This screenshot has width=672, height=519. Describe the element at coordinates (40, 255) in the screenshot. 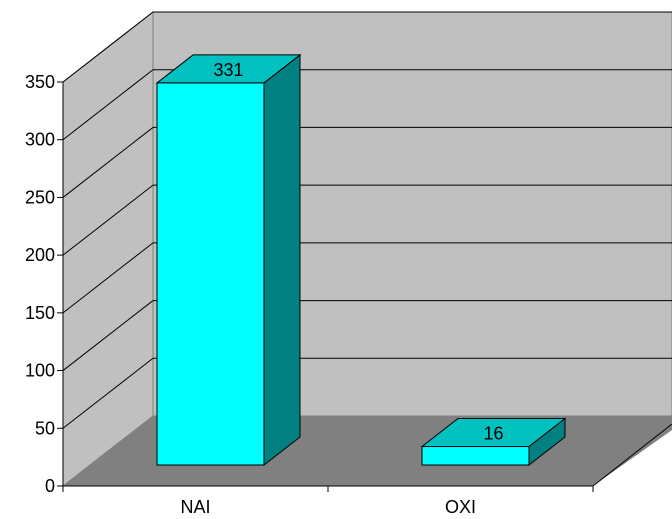

I see `y-tick-label: 200` at that location.